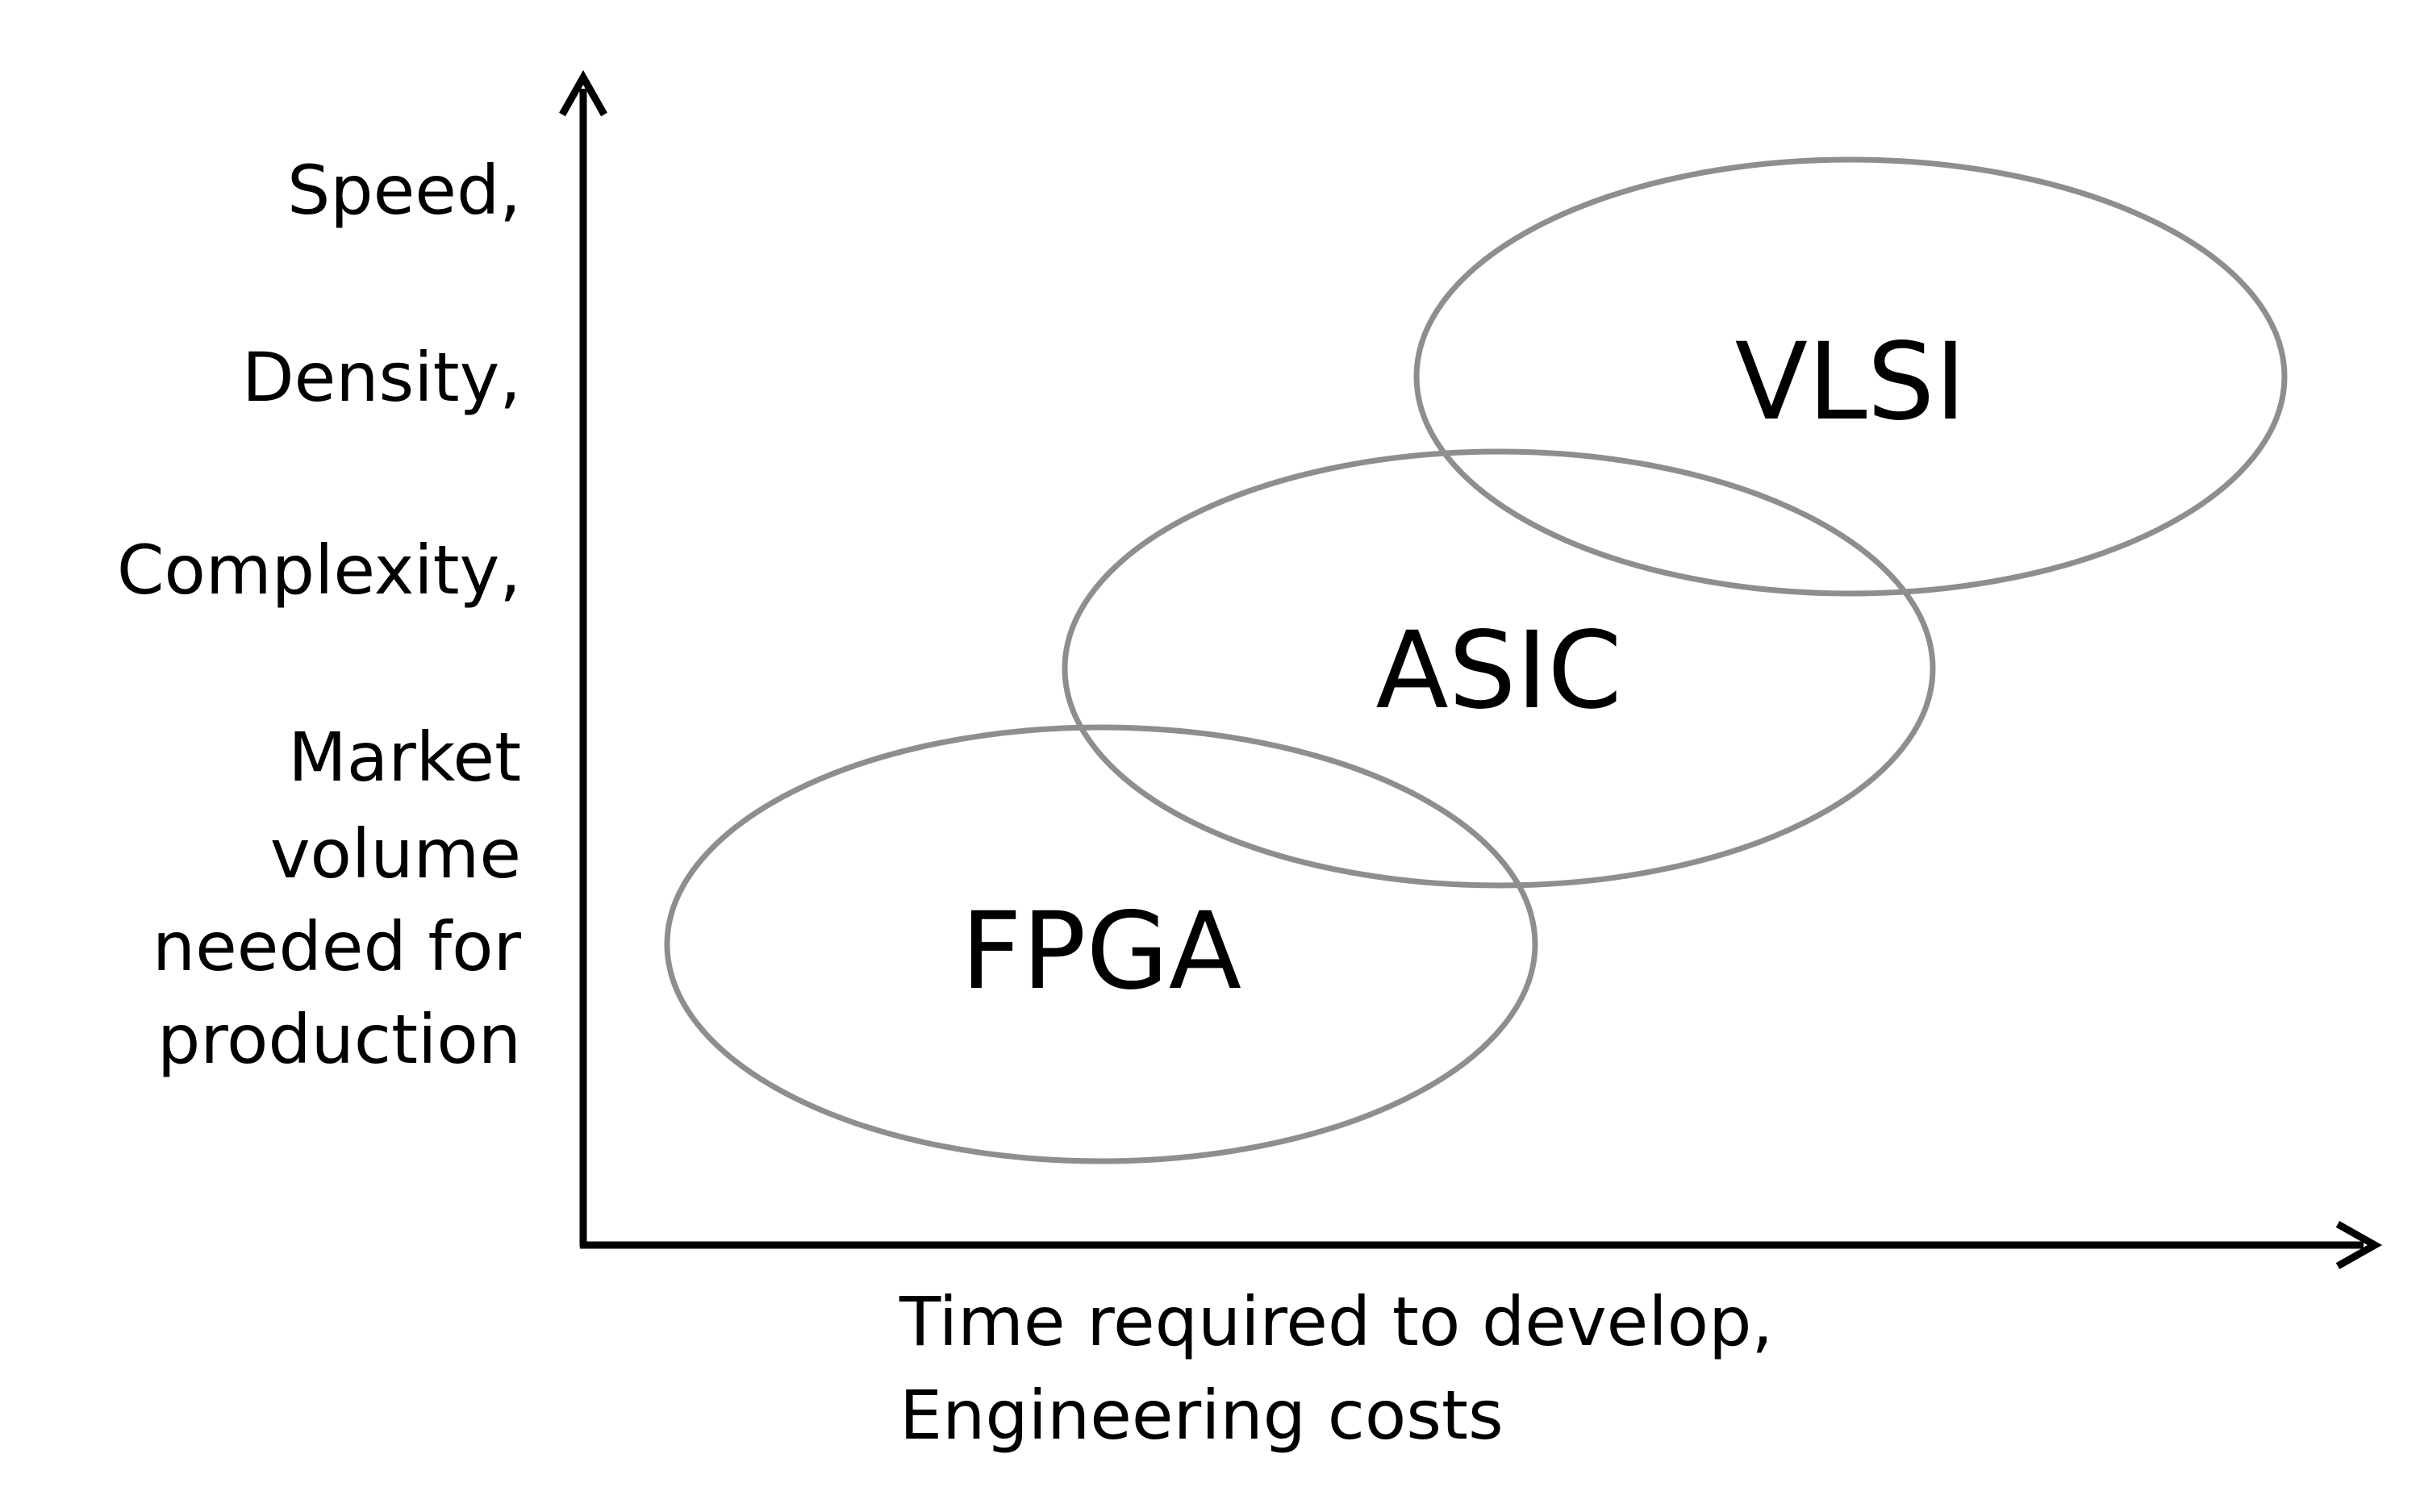 This screenshot has height=1512, width=2420. Describe the element at coordinates (1482, 1245) in the screenshot. I see `x-axis` at that location.